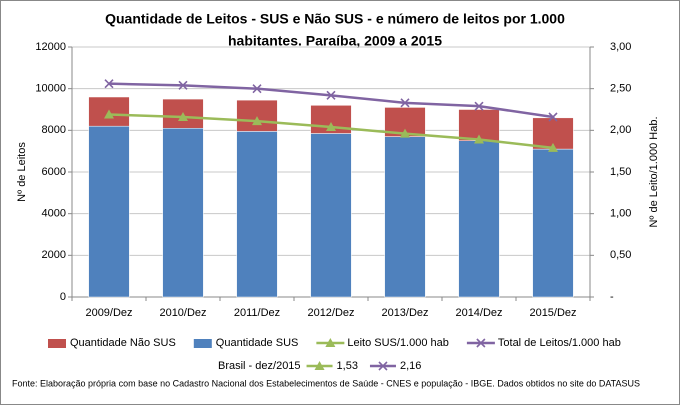  What do you see at coordinates (398, 343) in the screenshot?
I see `legend-label: Leito SUS/1.000 hab` at bounding box center [398, 343].